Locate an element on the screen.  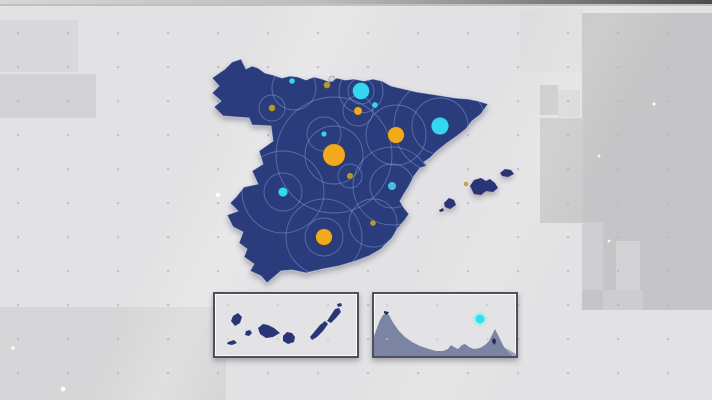
canary-islands-inset is located at coordinates (286, 325).